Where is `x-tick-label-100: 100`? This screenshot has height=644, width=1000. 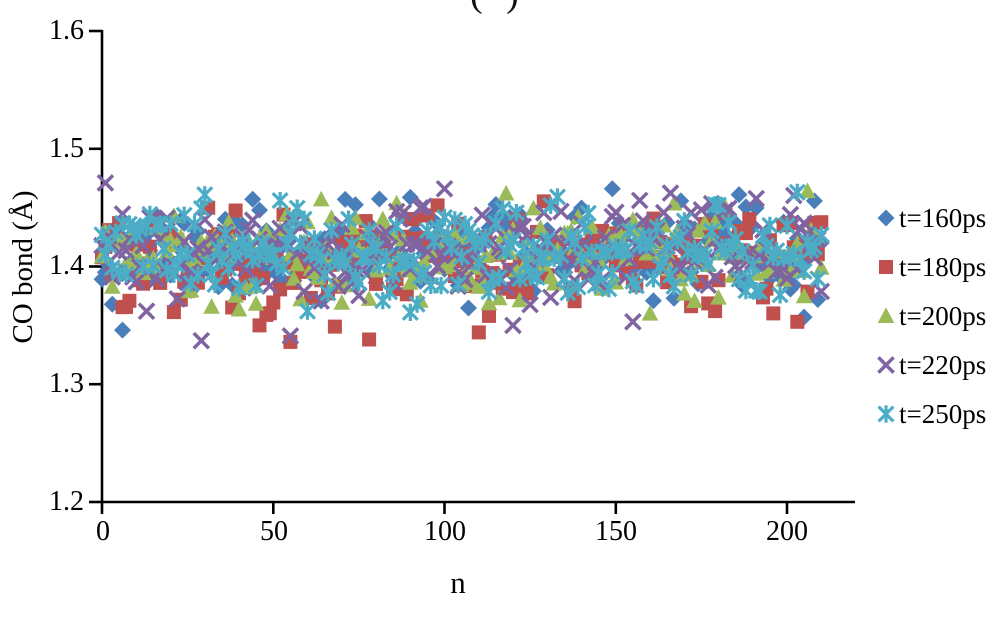 x-tick-label-100: 100 is located at coordinates (445, 531).